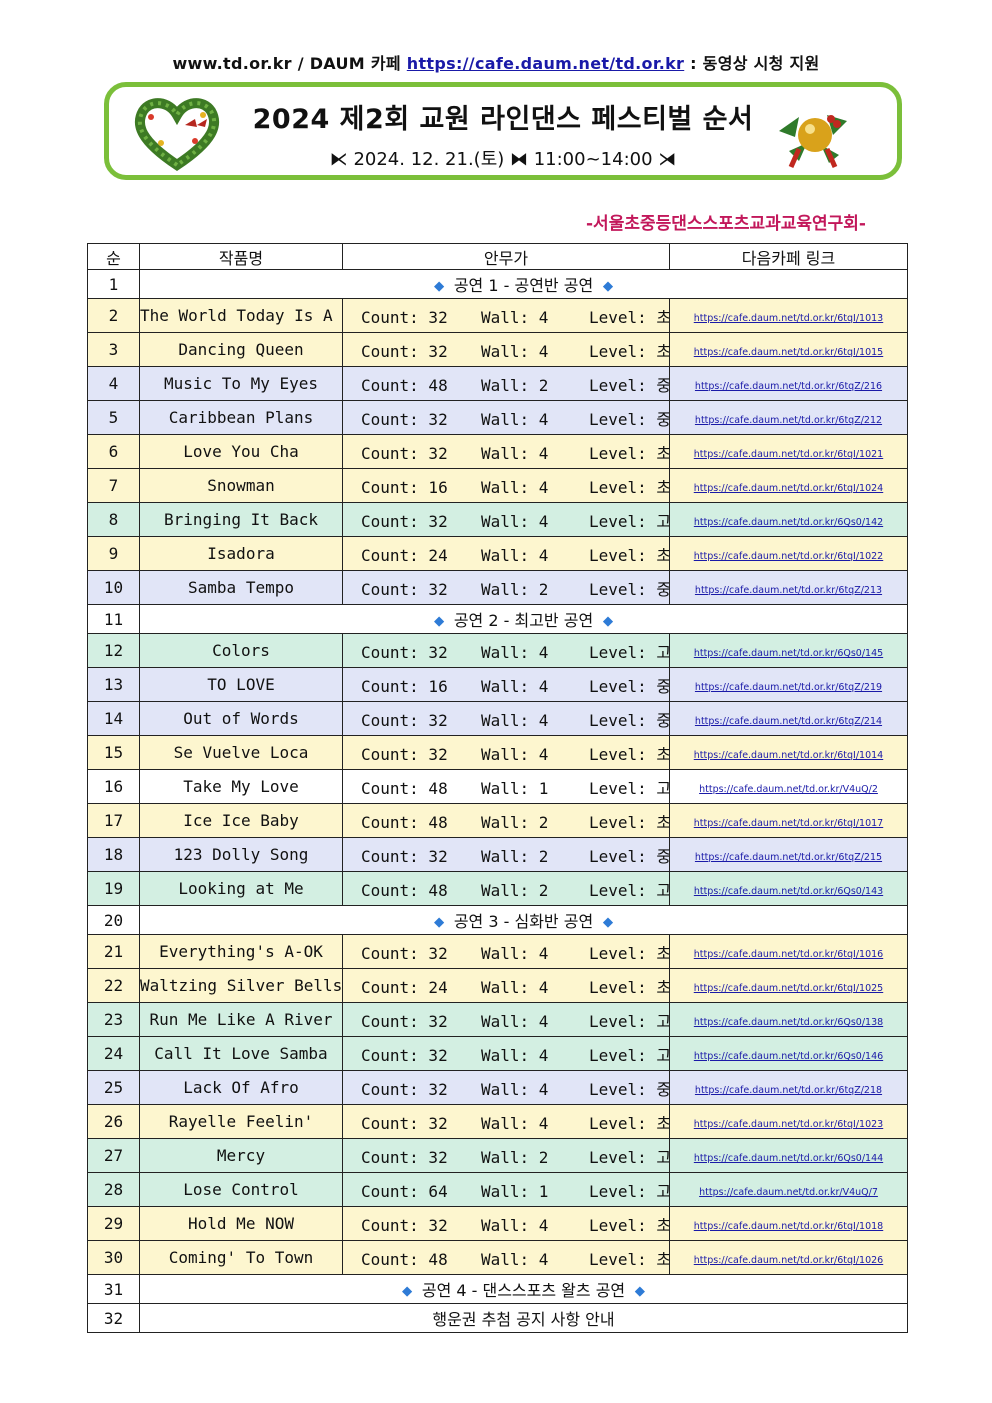 The width and height of the screenshot is (992, 1403). What do you see at coordinates (506, 1121) in the screenshot?
I see `choreo-info: Count: 32 Wall: 4 Level: 초급` at bounding box center [506, 1121].